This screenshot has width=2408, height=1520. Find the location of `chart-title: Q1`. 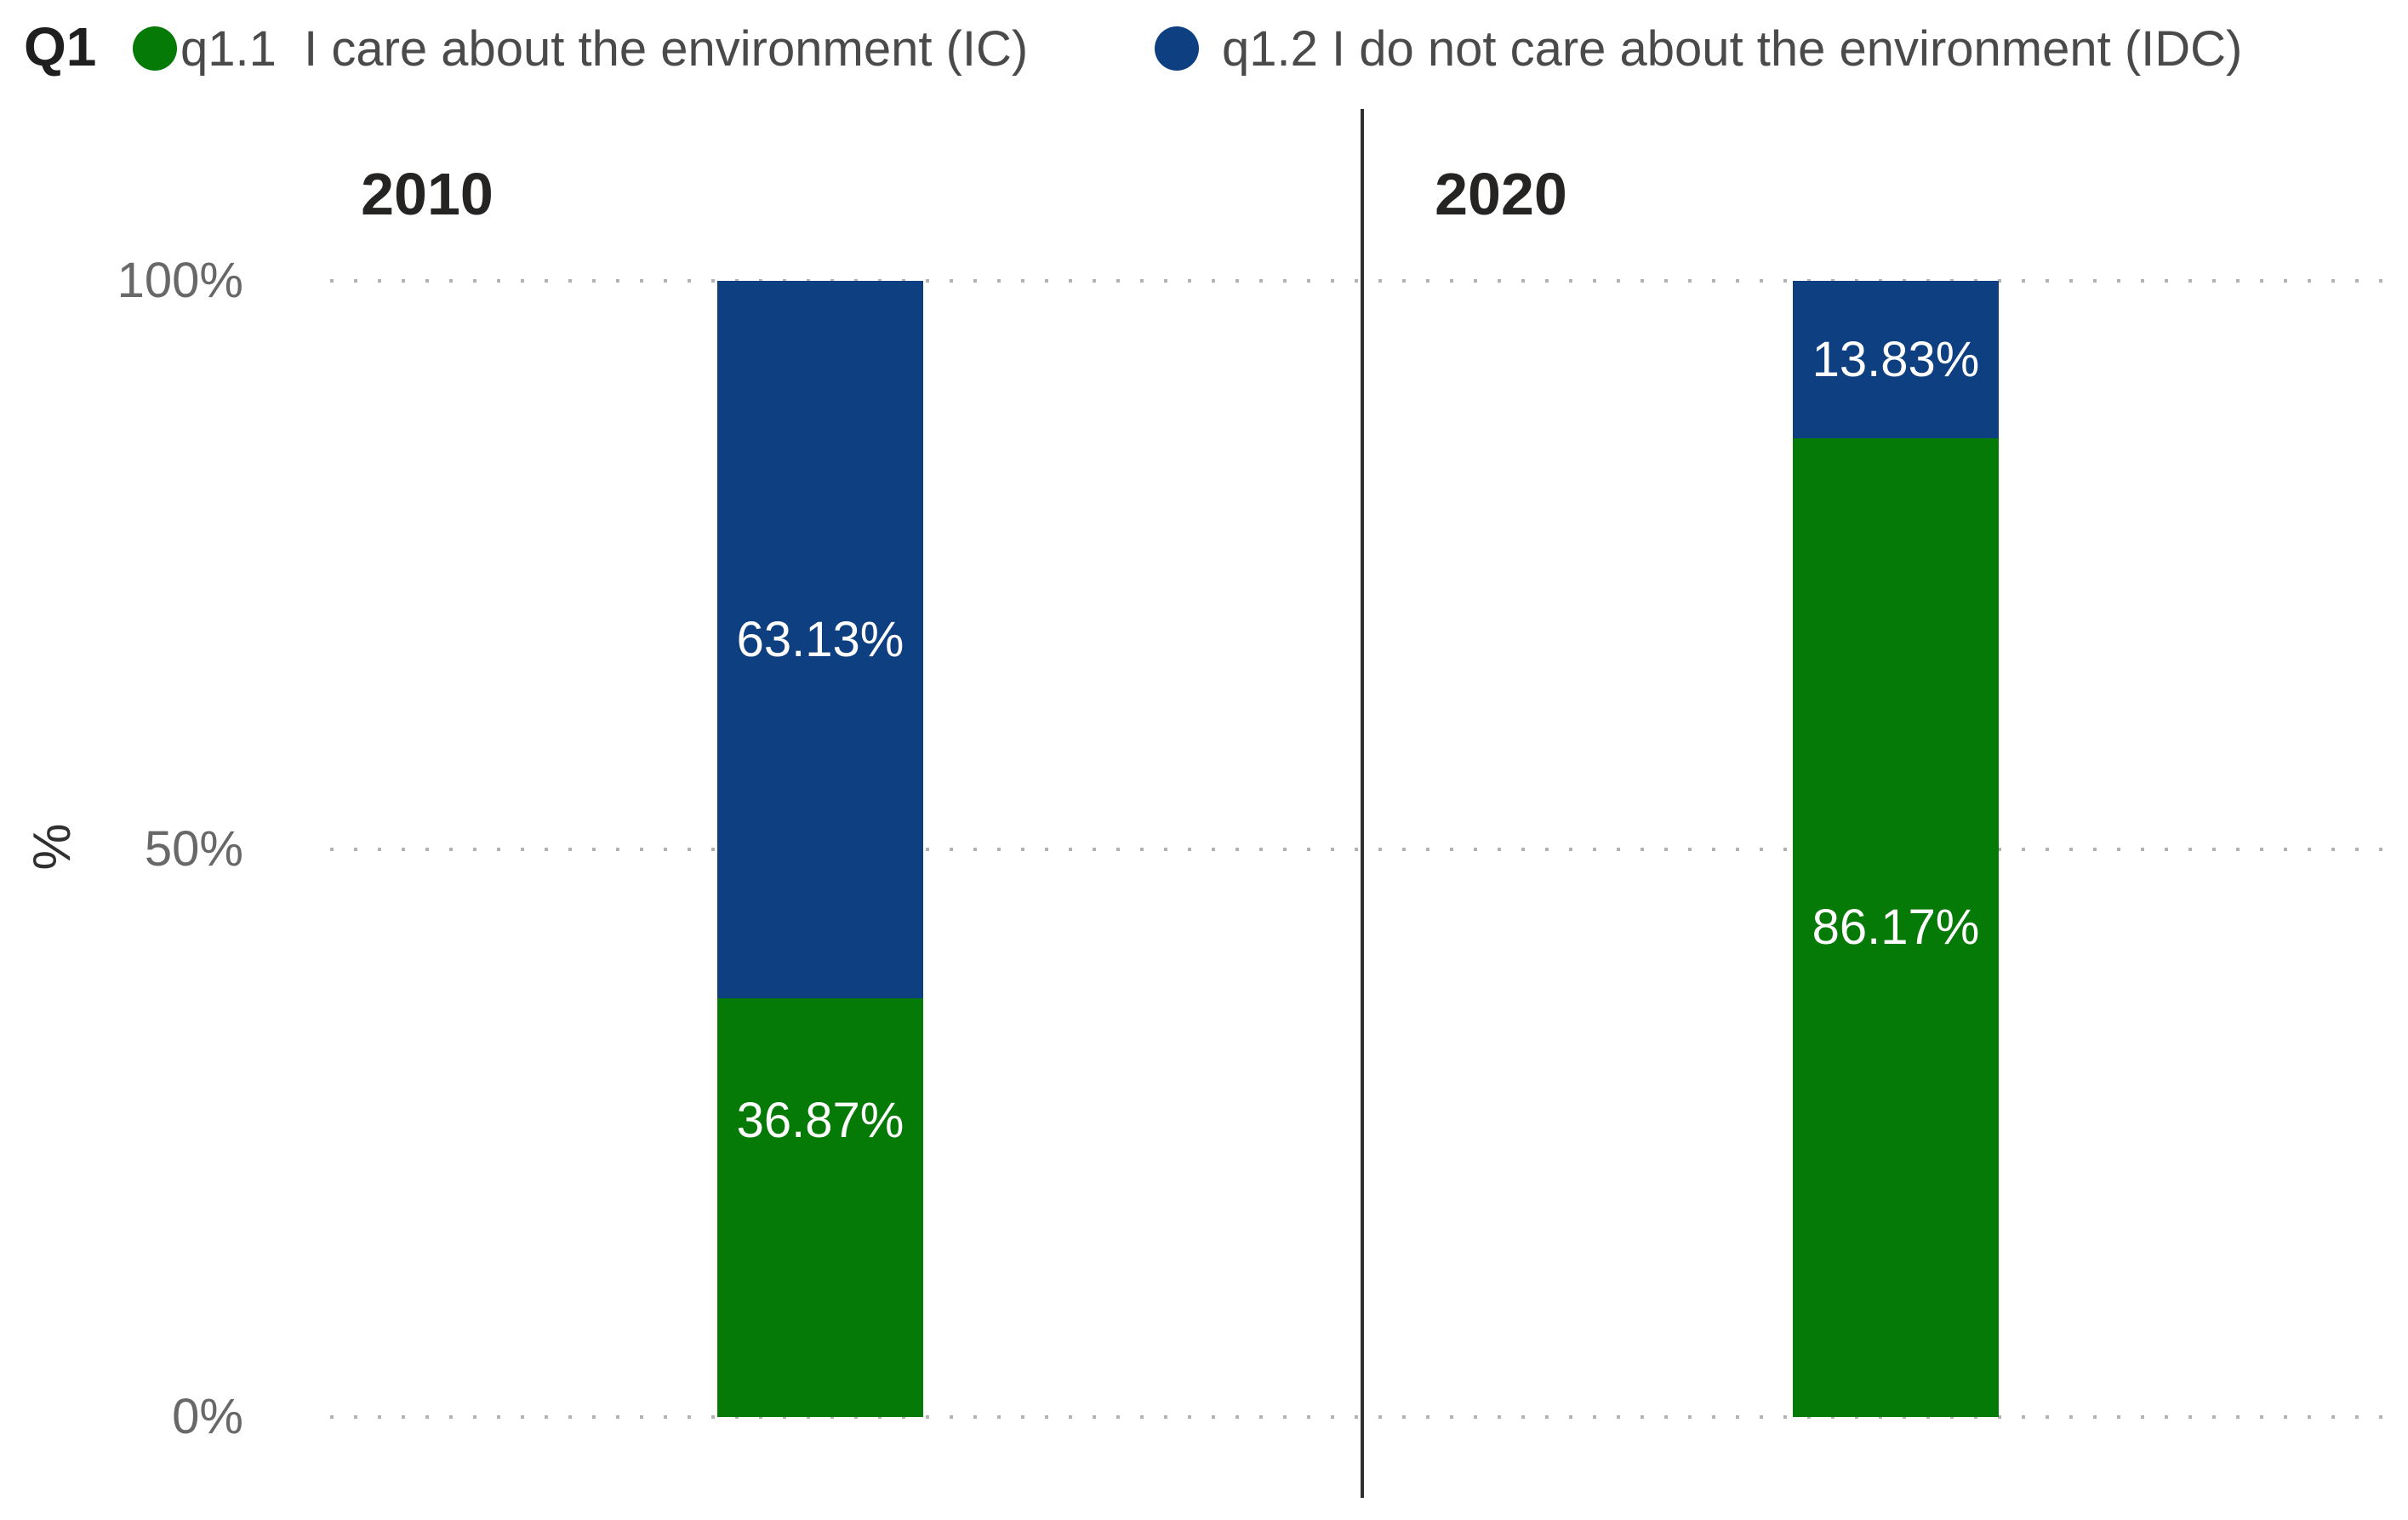

chart-title: Q1 is located at coordinates (60, 46).